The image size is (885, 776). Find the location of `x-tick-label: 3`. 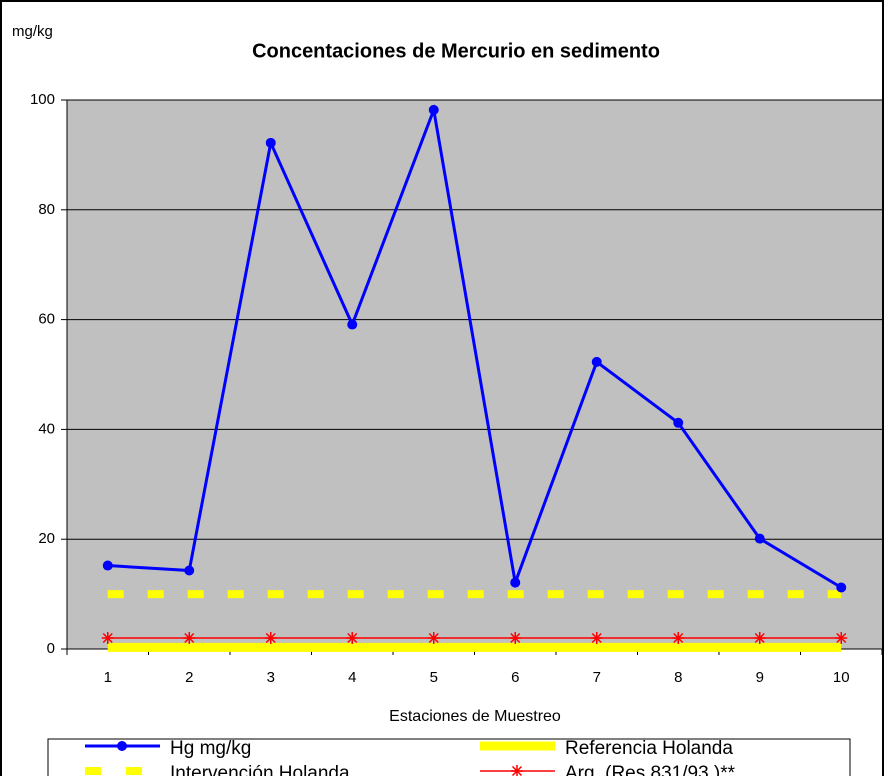

x-tick-label: 3 is located at coordinates (271, 677).